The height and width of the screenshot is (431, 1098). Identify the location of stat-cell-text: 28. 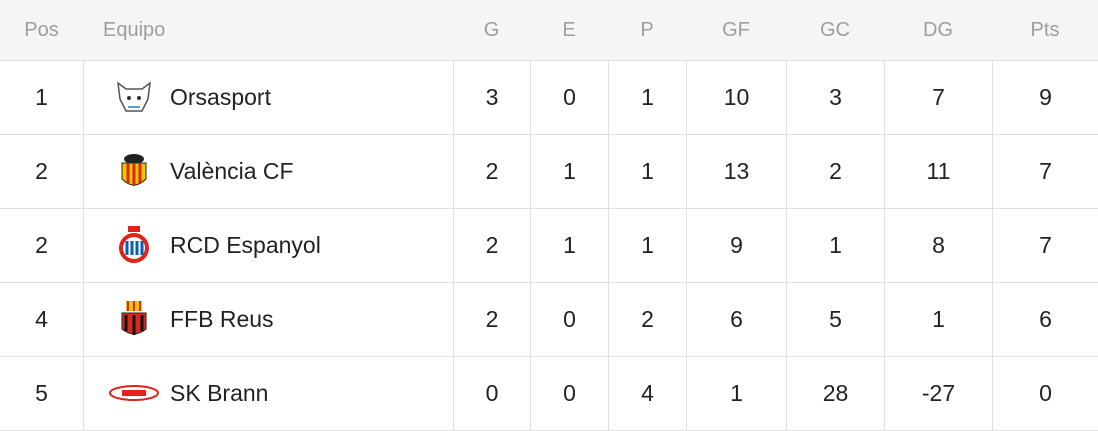
(835, 392).